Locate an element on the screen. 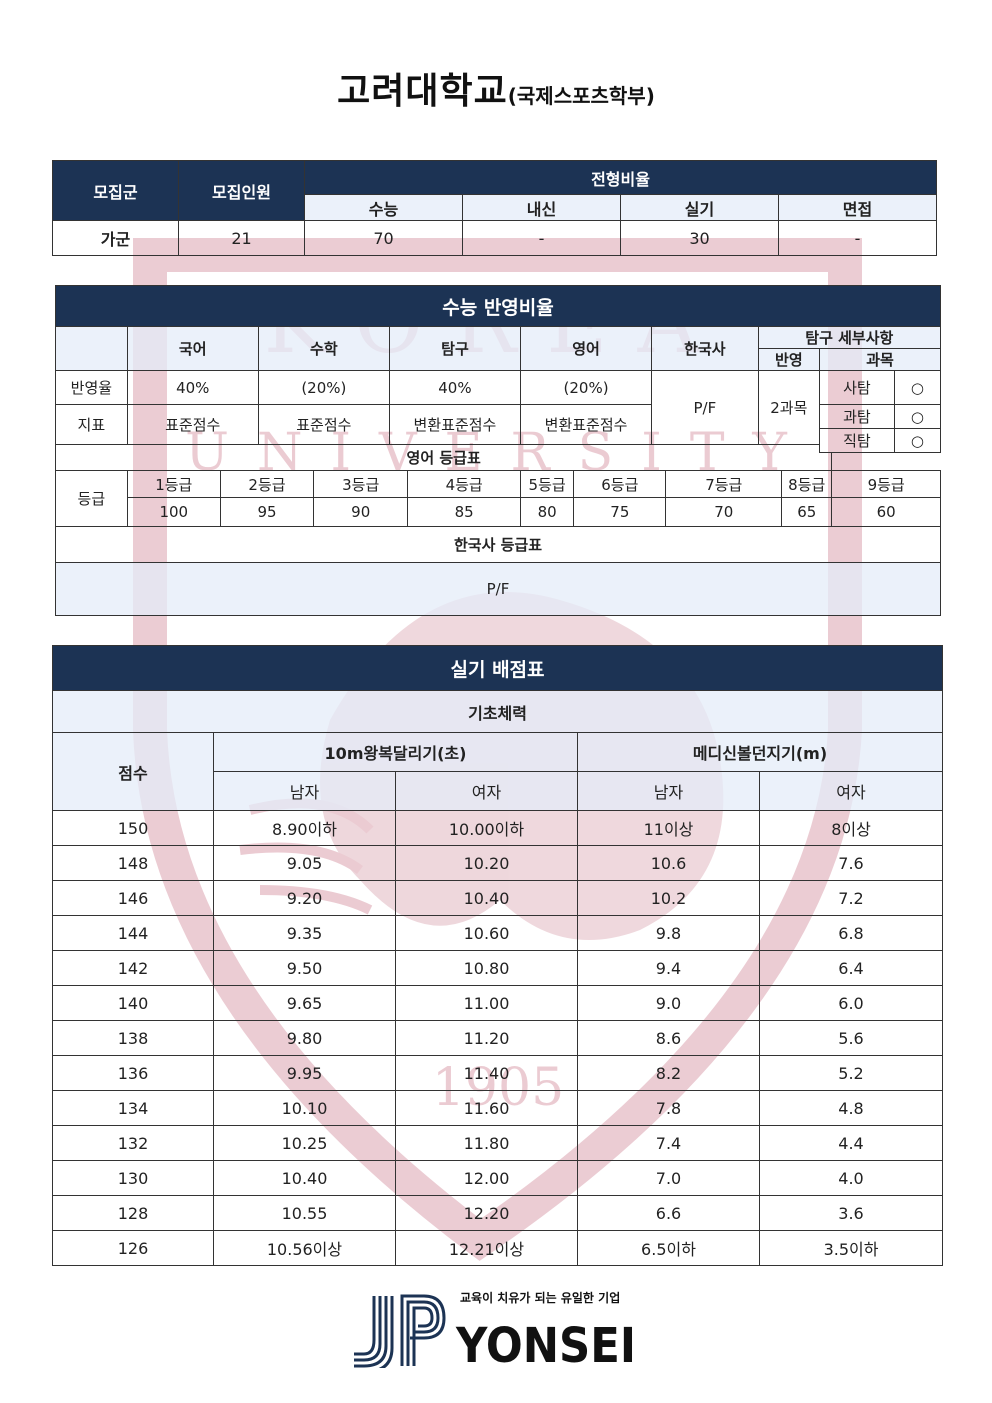 The height and width of the screenshot is (1403, 992). run-male-cell: 9.35 is located at coordinates (304, 933).